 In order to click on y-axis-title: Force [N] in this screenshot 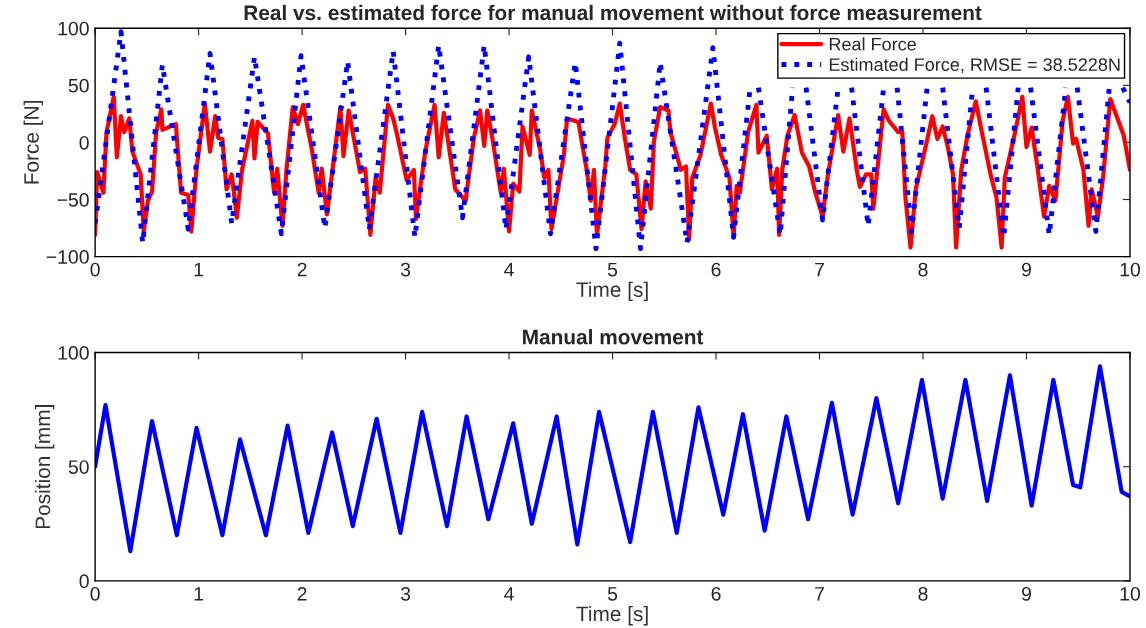, I will do `click(33, 142)`.